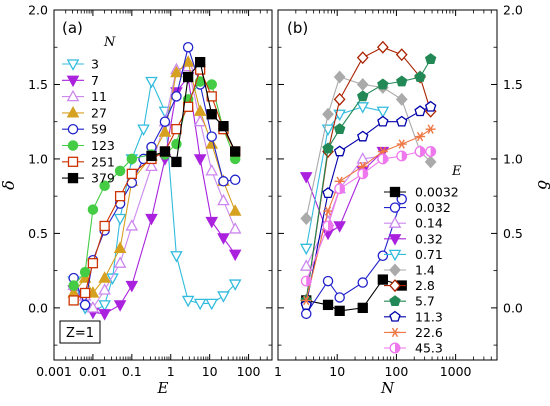  Describe the element at coordinates (513, 158) in the screenshot. I see `y-tick-label-right: 1.0` at that location.